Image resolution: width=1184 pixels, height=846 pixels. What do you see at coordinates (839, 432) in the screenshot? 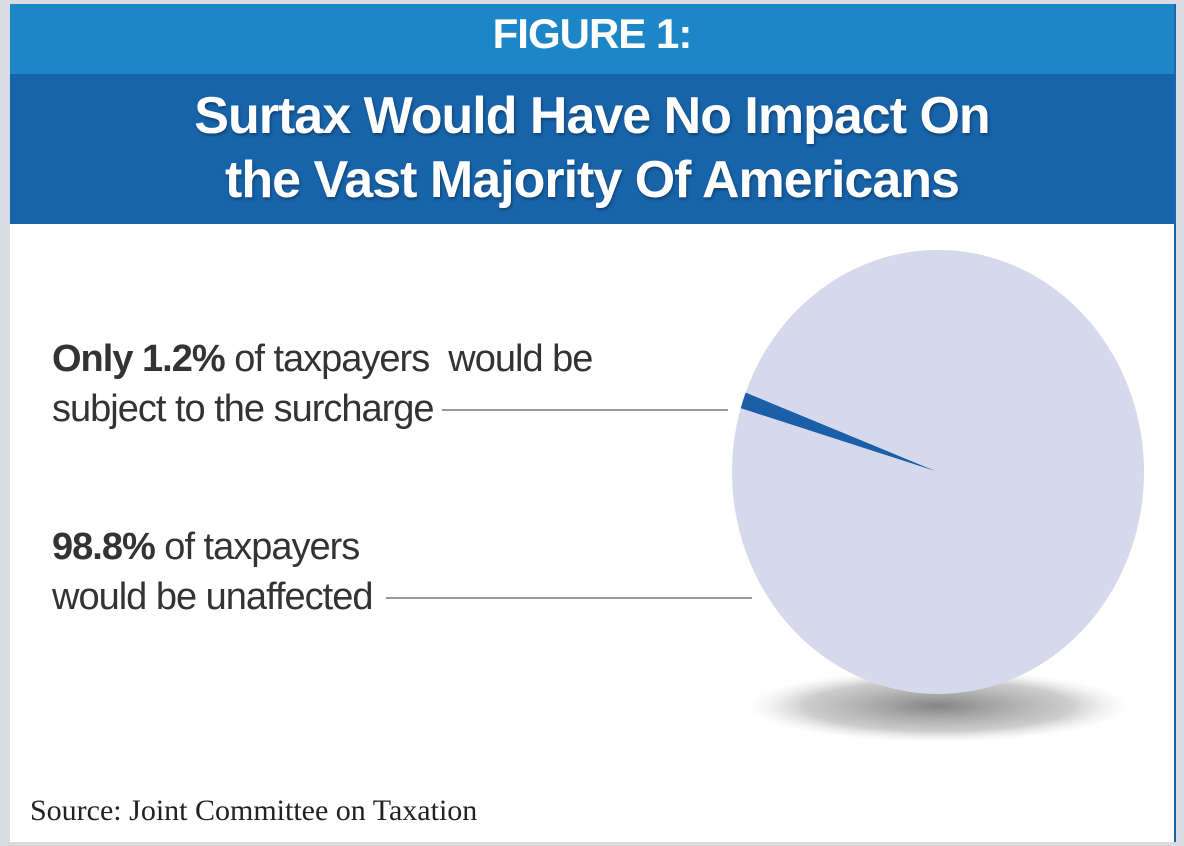
I see `pie-slice-affected` at bounding box center [839, 432].